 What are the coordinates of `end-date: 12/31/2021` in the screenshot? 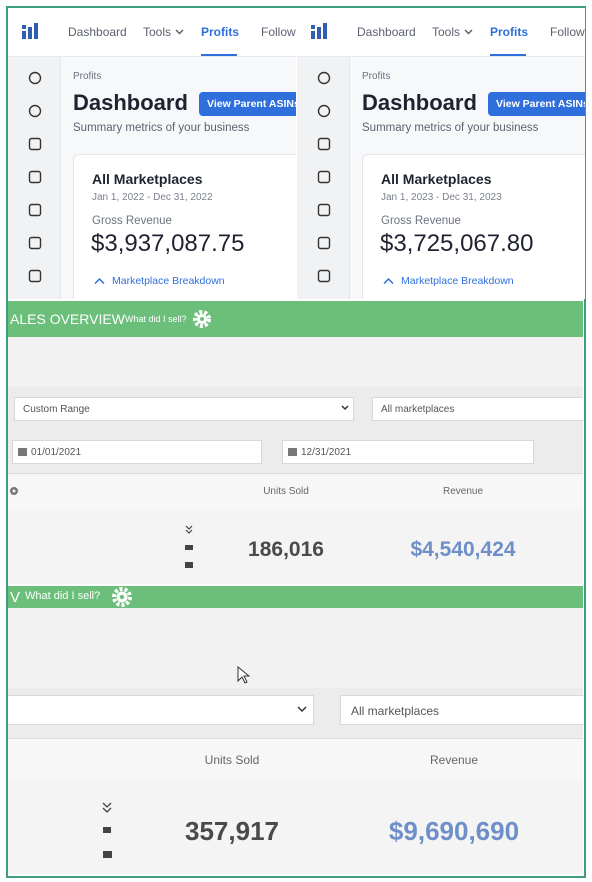 It's located at (408, 452).